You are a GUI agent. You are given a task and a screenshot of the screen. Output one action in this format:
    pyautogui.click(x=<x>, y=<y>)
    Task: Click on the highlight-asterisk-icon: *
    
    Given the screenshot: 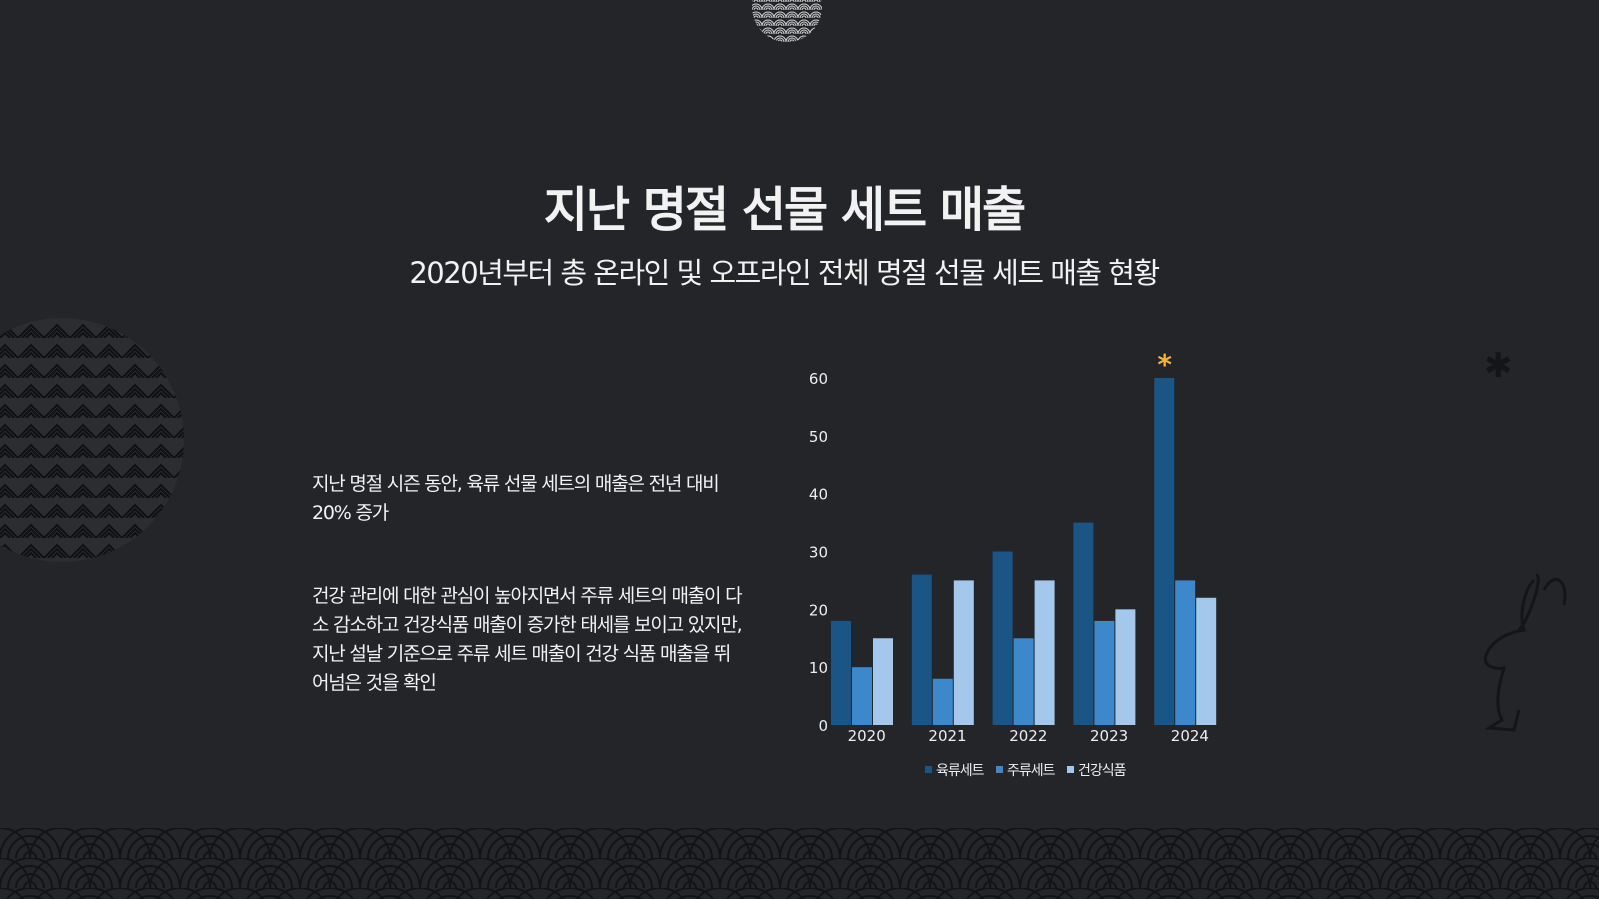 What is the action you would take?
    pyautogui.click(x=1164, y=364)
    